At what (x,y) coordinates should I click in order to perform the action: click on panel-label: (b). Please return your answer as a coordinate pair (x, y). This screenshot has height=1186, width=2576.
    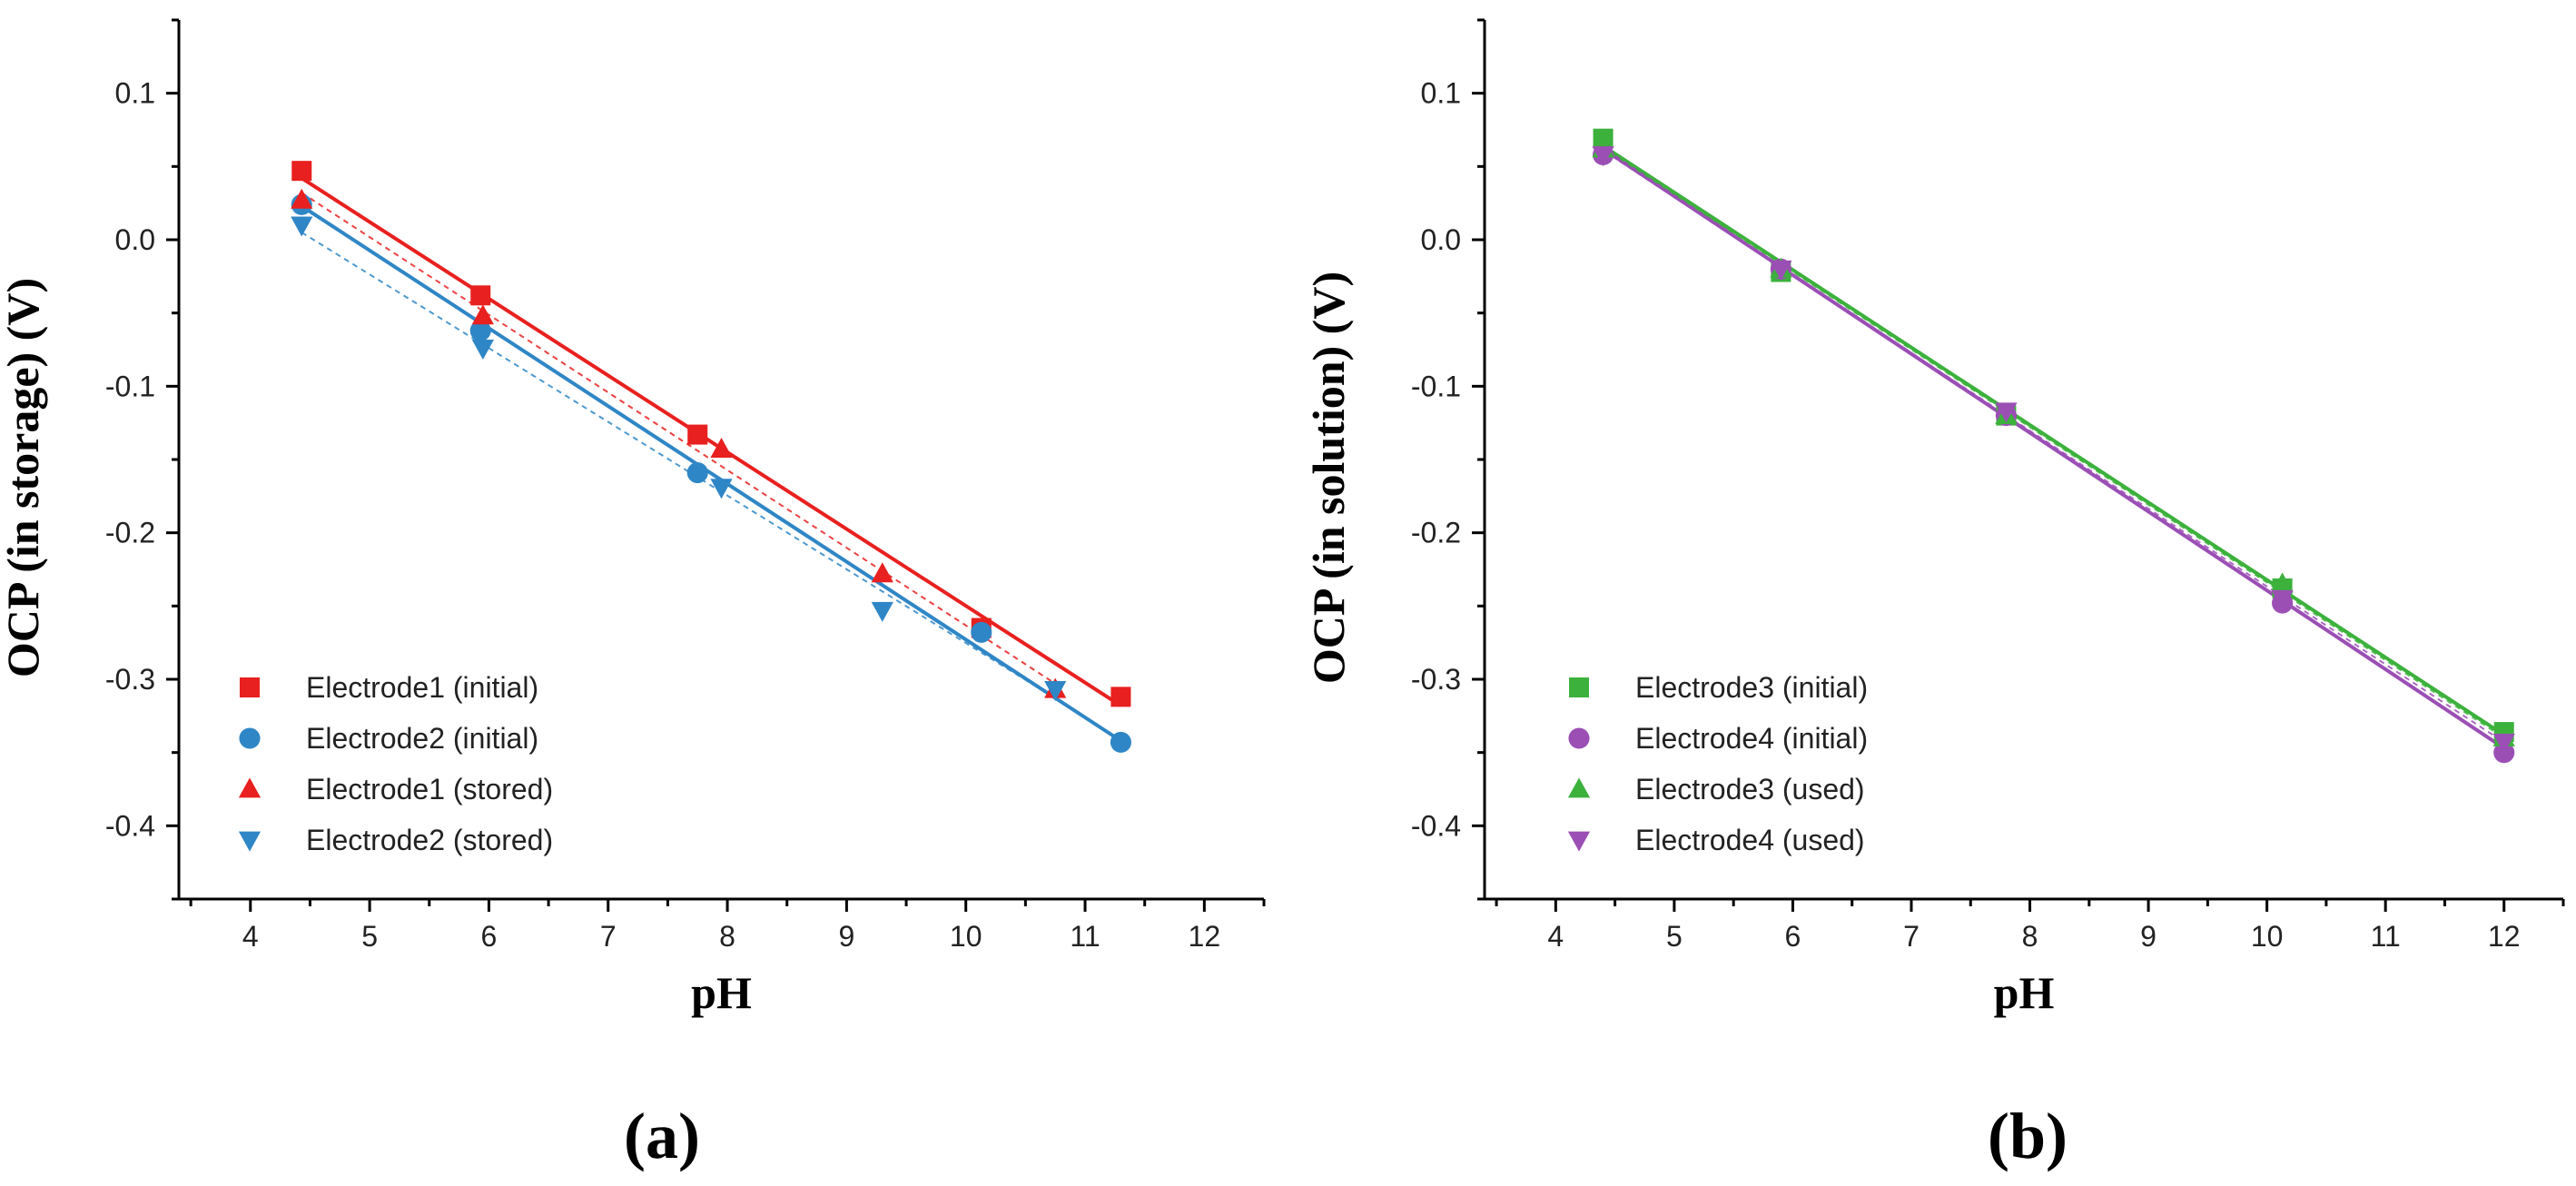
    Looking at the image, I should click on (2028, 1136).